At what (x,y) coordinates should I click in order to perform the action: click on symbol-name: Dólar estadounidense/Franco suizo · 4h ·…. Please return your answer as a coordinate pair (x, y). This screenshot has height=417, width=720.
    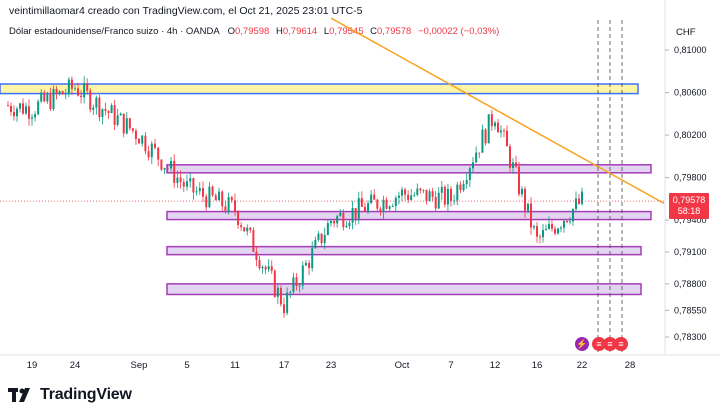
    Looking at the image, I should click on (114, 31).